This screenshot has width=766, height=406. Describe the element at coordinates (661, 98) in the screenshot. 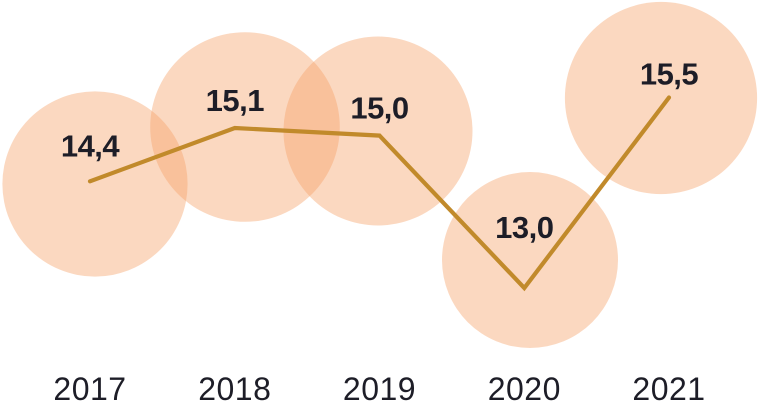

I see `bubble-2021` at that location.